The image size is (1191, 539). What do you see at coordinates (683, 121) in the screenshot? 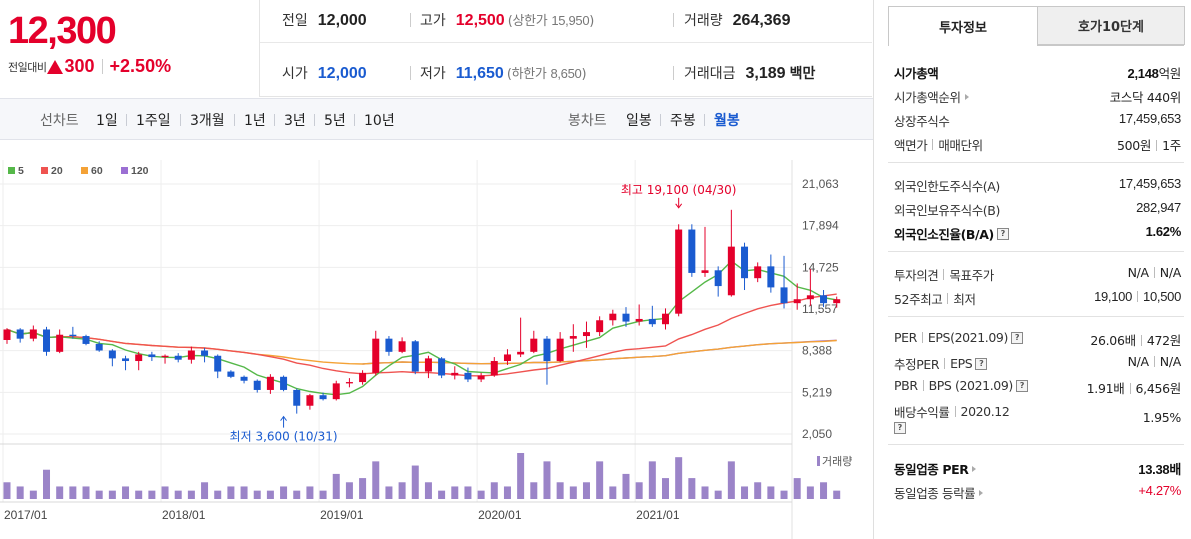
I see `tab-weekly: 주봉` at bounding box center [683, 121].